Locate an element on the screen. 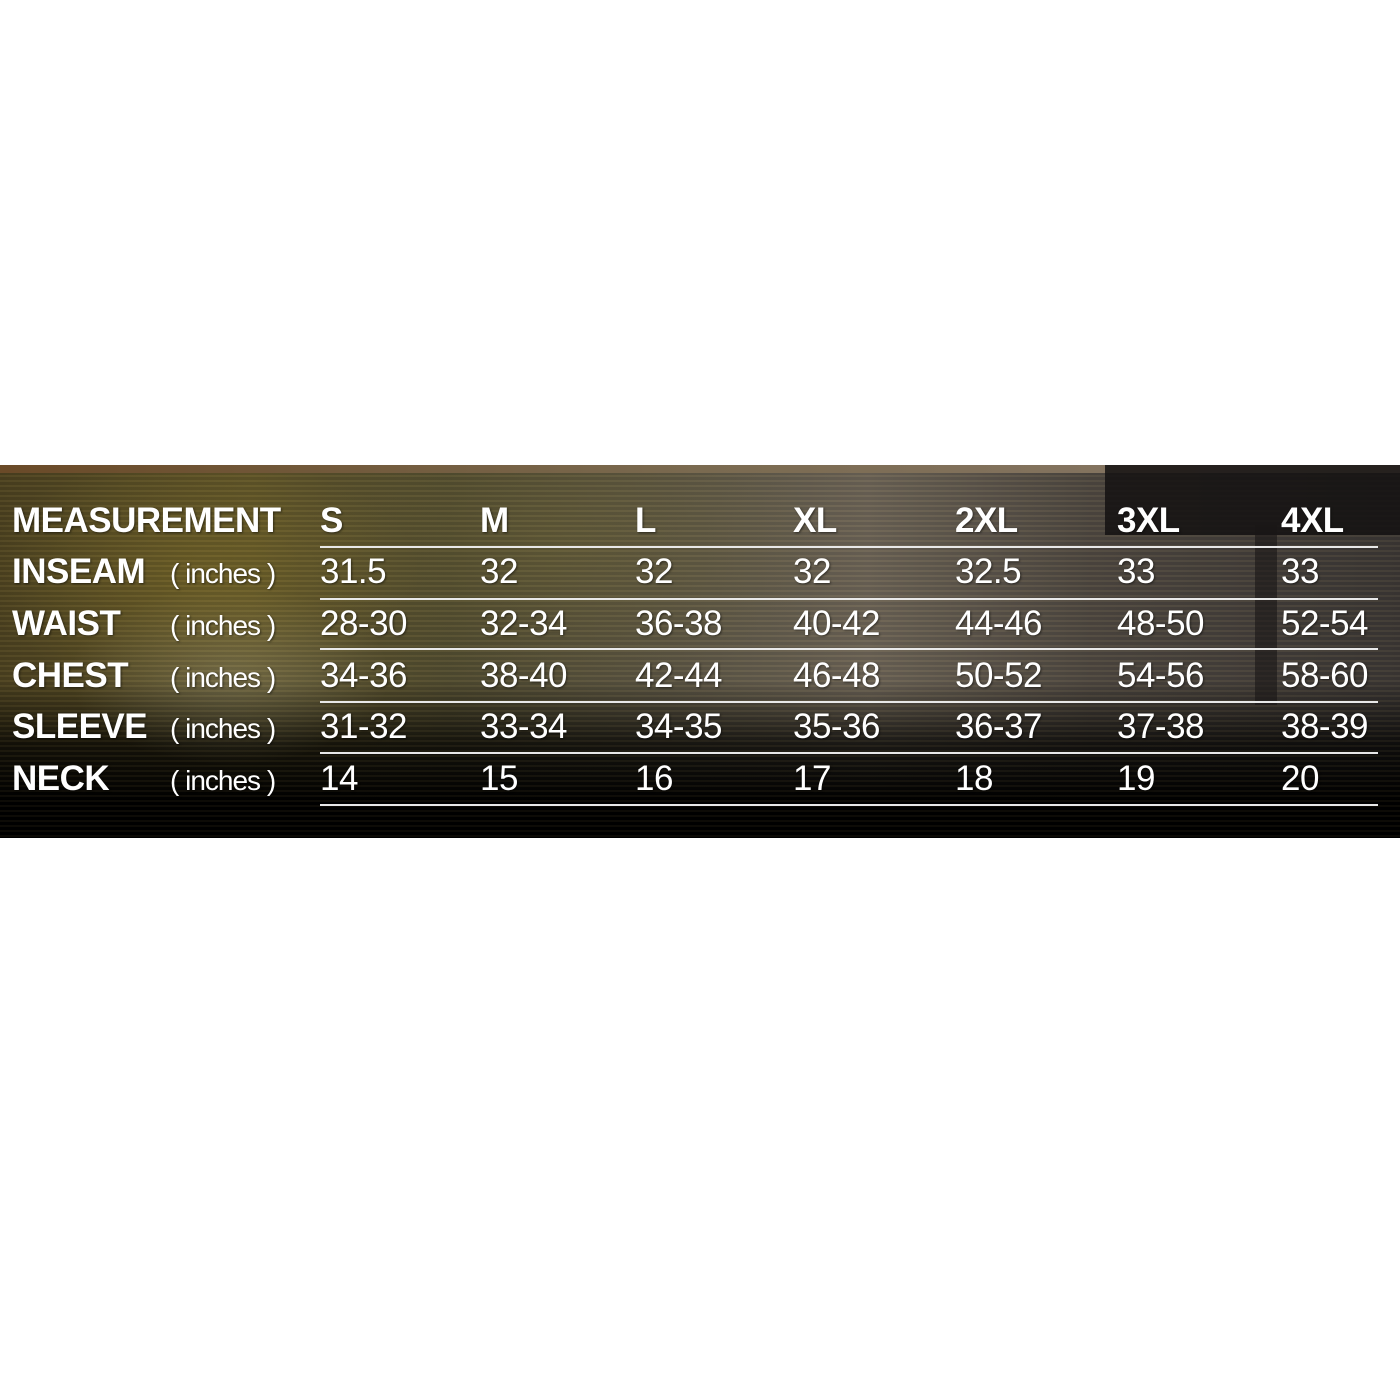 Image resolution: width=1400 pixels, height=1400 pixels. table-cell: 14 is located at coordinates (339, 778).